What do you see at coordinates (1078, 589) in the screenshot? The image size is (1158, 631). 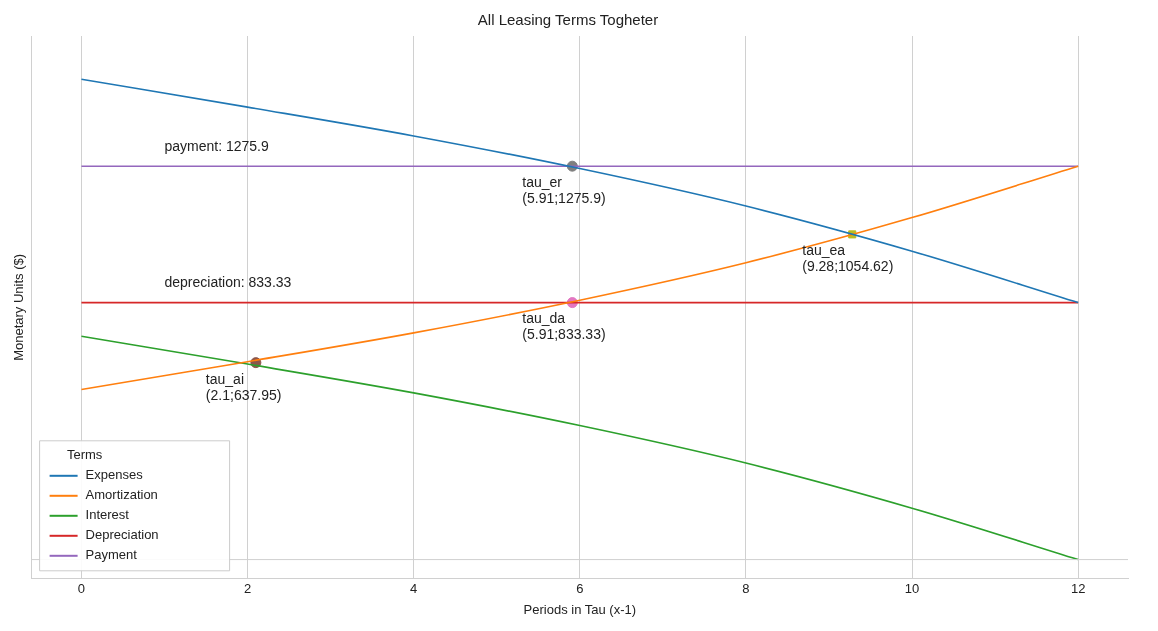 I see `x-tick-label: 12` at bounding box center [1078, 589].